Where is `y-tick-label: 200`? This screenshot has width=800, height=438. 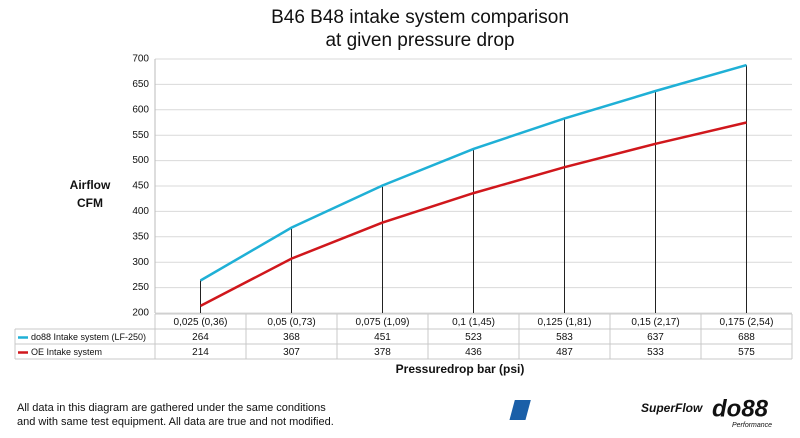 y-tick-label: 200 is located at coordinates (140, 313).